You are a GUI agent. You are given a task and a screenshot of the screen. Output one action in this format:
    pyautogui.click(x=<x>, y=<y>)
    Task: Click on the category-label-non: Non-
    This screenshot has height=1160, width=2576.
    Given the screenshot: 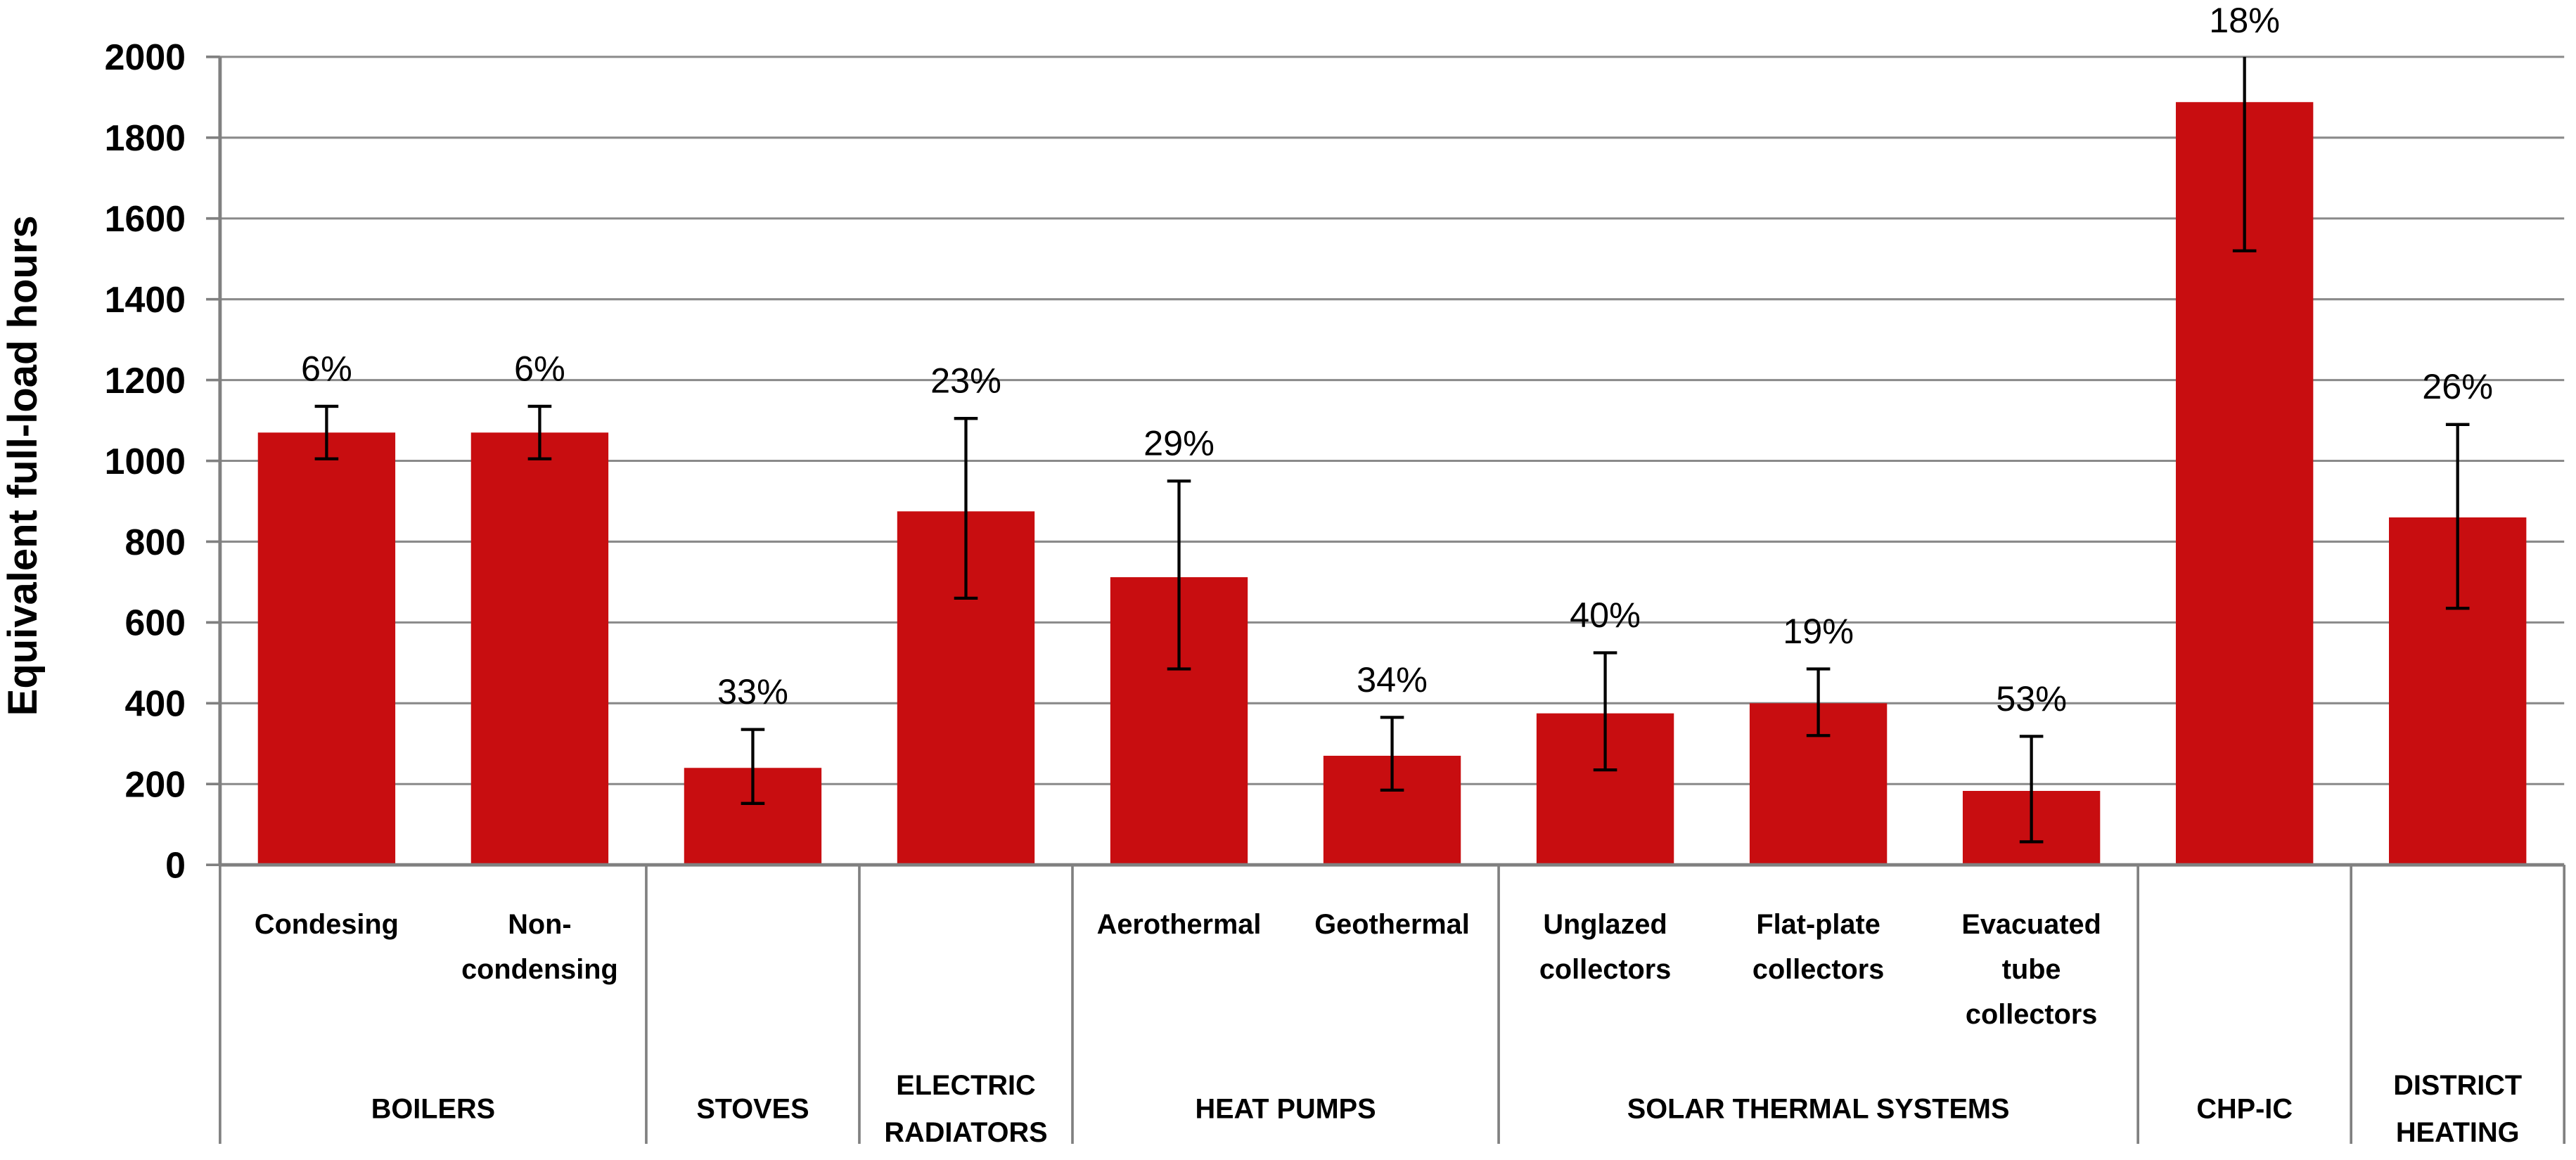 What is the action you would take?
    pyautogui.click(x=539, y=924)
    